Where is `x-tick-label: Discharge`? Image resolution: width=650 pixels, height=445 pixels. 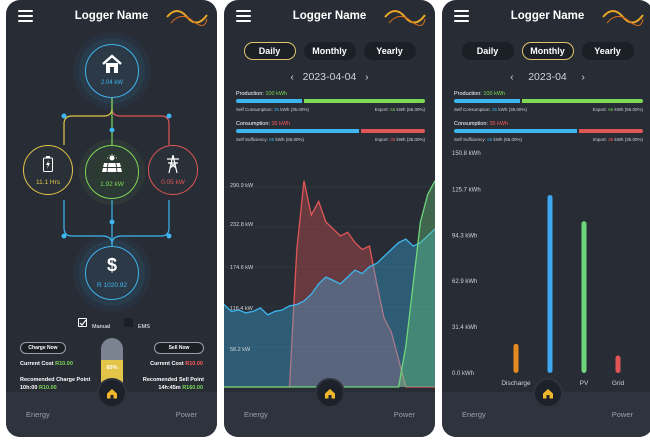
x-tick-label: Discharge is located at coordinates (516, 383).